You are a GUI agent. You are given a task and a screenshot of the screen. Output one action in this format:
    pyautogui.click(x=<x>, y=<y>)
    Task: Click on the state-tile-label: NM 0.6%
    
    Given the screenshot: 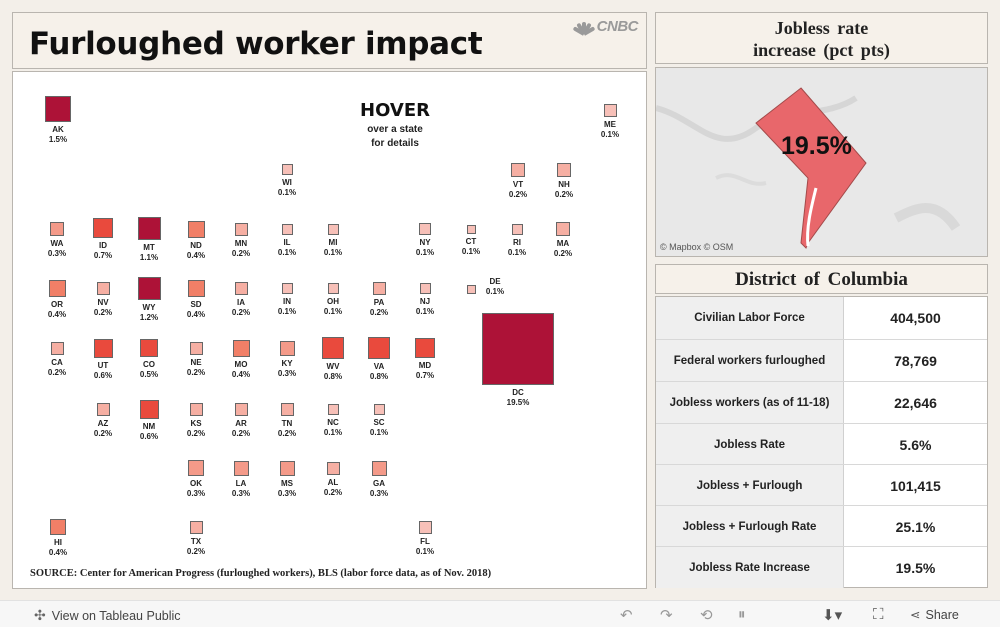 What is the action you would take?
    pyautogui.click(x=149, y=431)
    